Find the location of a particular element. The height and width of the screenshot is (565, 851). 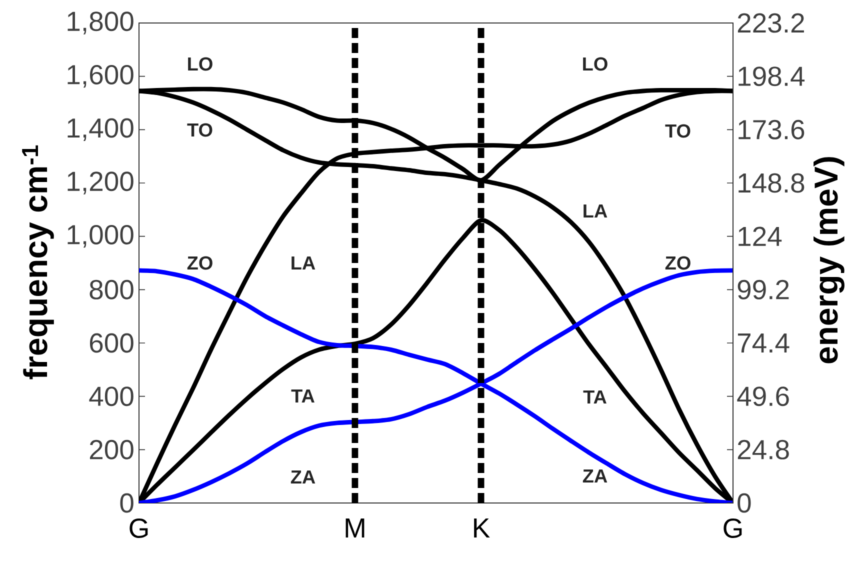

y2-tick-label: 198.4 is located at coordinates (771, 76).